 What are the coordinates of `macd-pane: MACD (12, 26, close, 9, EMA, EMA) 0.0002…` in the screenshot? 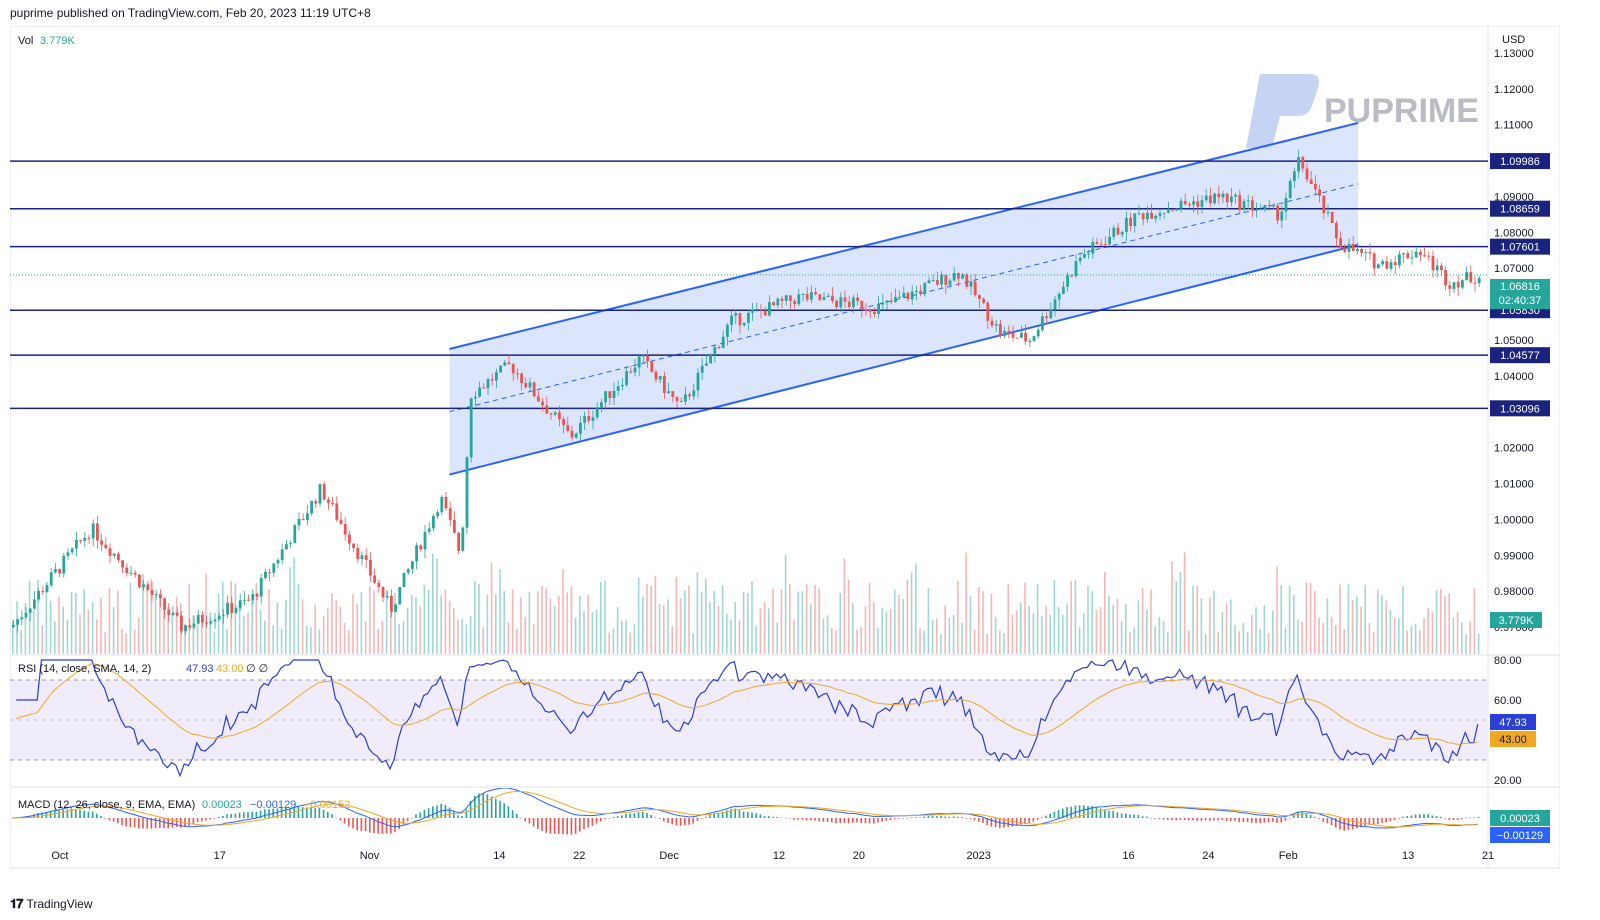 It's located at (780, 815).